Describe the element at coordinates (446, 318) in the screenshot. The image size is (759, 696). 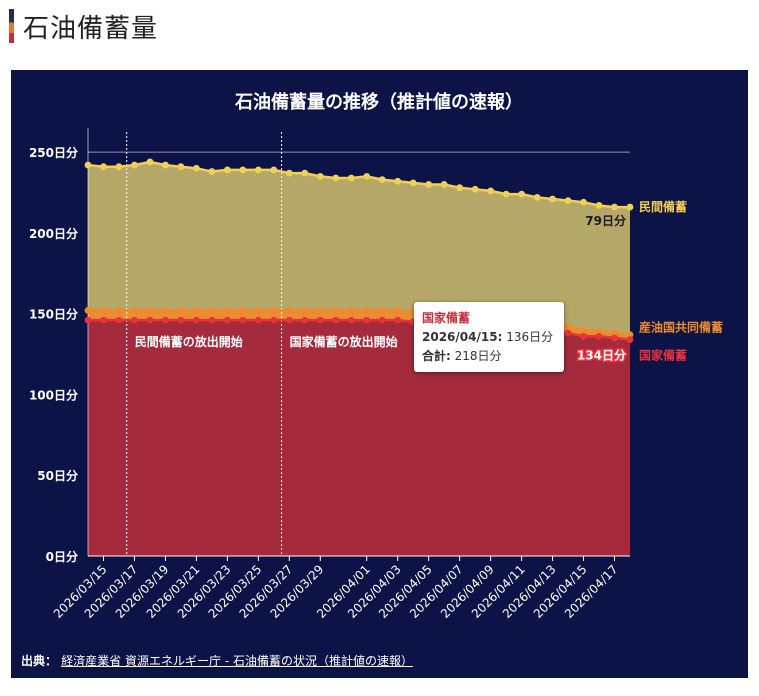
I see `tooltip-series: 国家備蓄` at that location.